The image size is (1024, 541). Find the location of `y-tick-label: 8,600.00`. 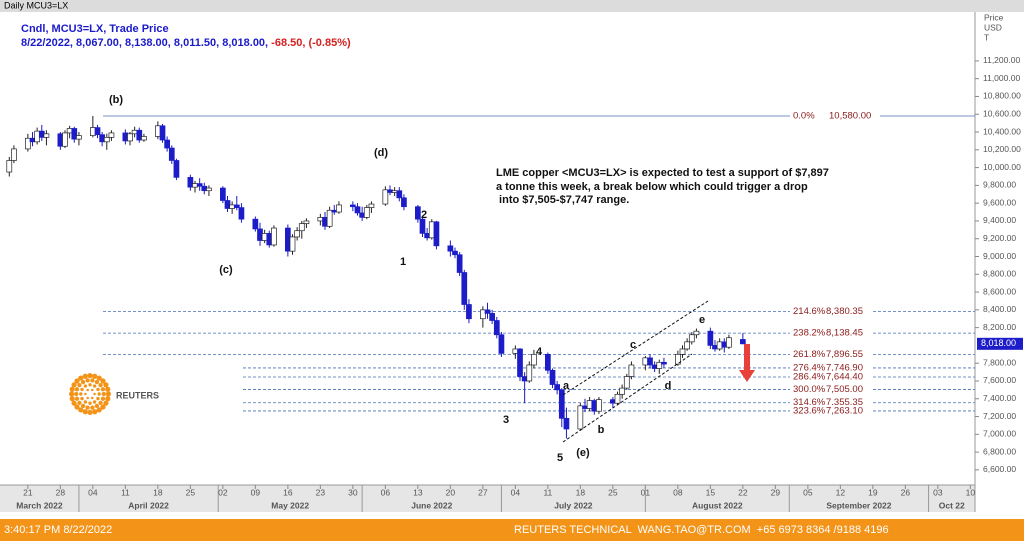

y-tick-label: 8,600.00 is located at coordinates (999, 291).